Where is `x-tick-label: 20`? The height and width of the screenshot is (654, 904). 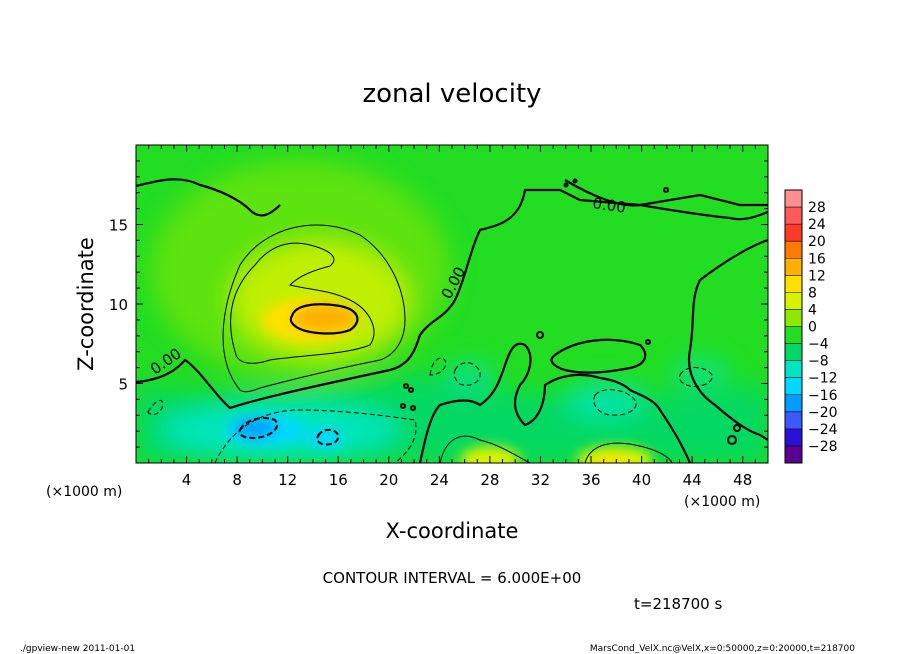 x-tick-label: 20 is located at coordinates (388, 480).